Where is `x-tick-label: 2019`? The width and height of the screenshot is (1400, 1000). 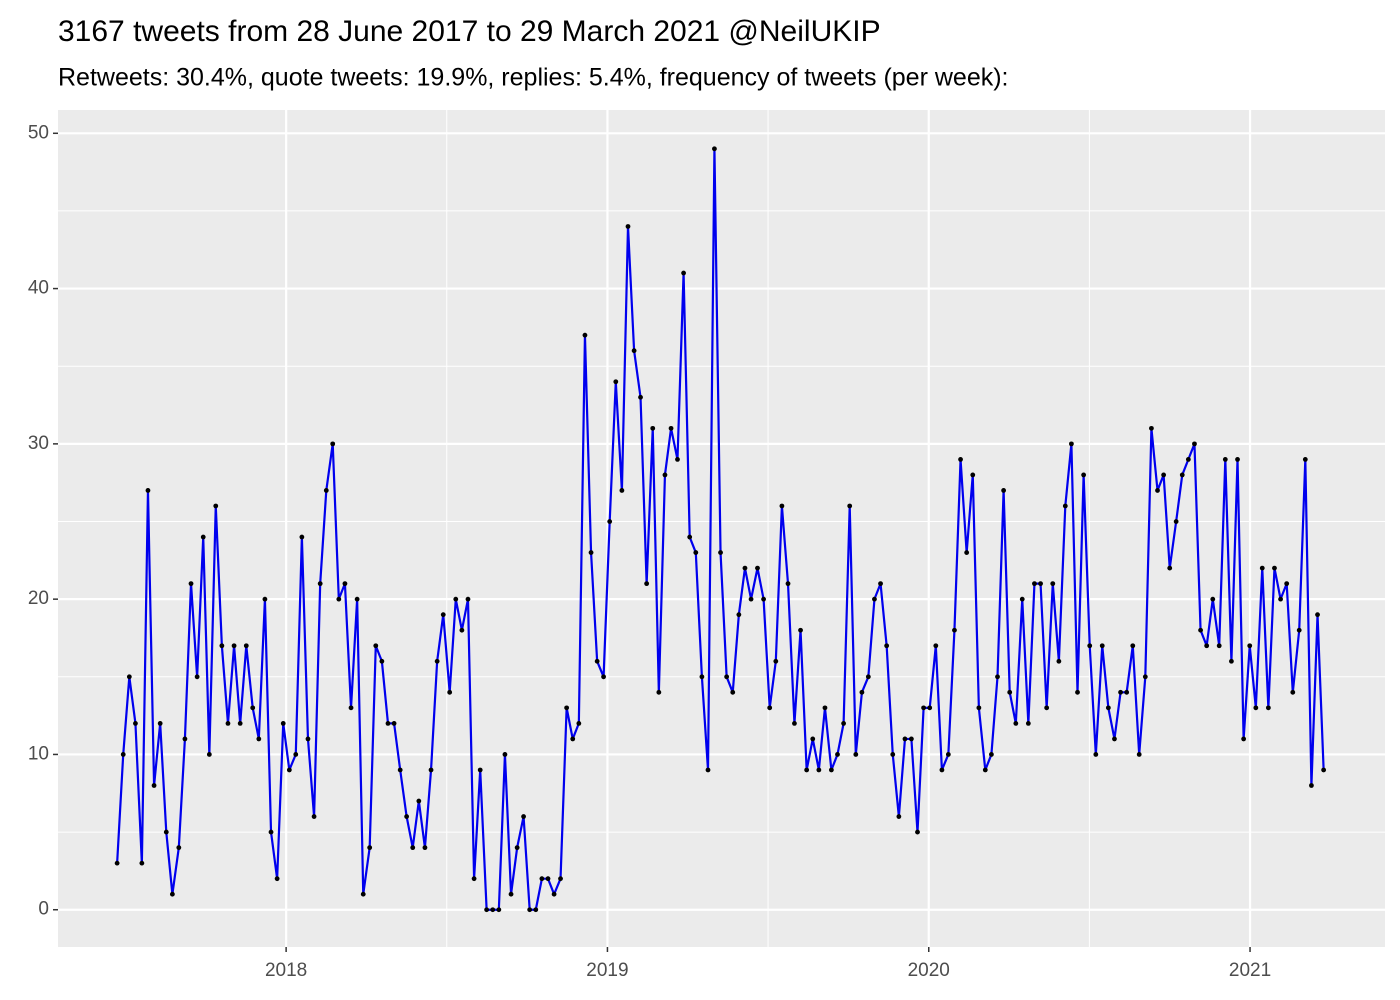
x-tick-label: 2019 is located at coordinates (607, 970).